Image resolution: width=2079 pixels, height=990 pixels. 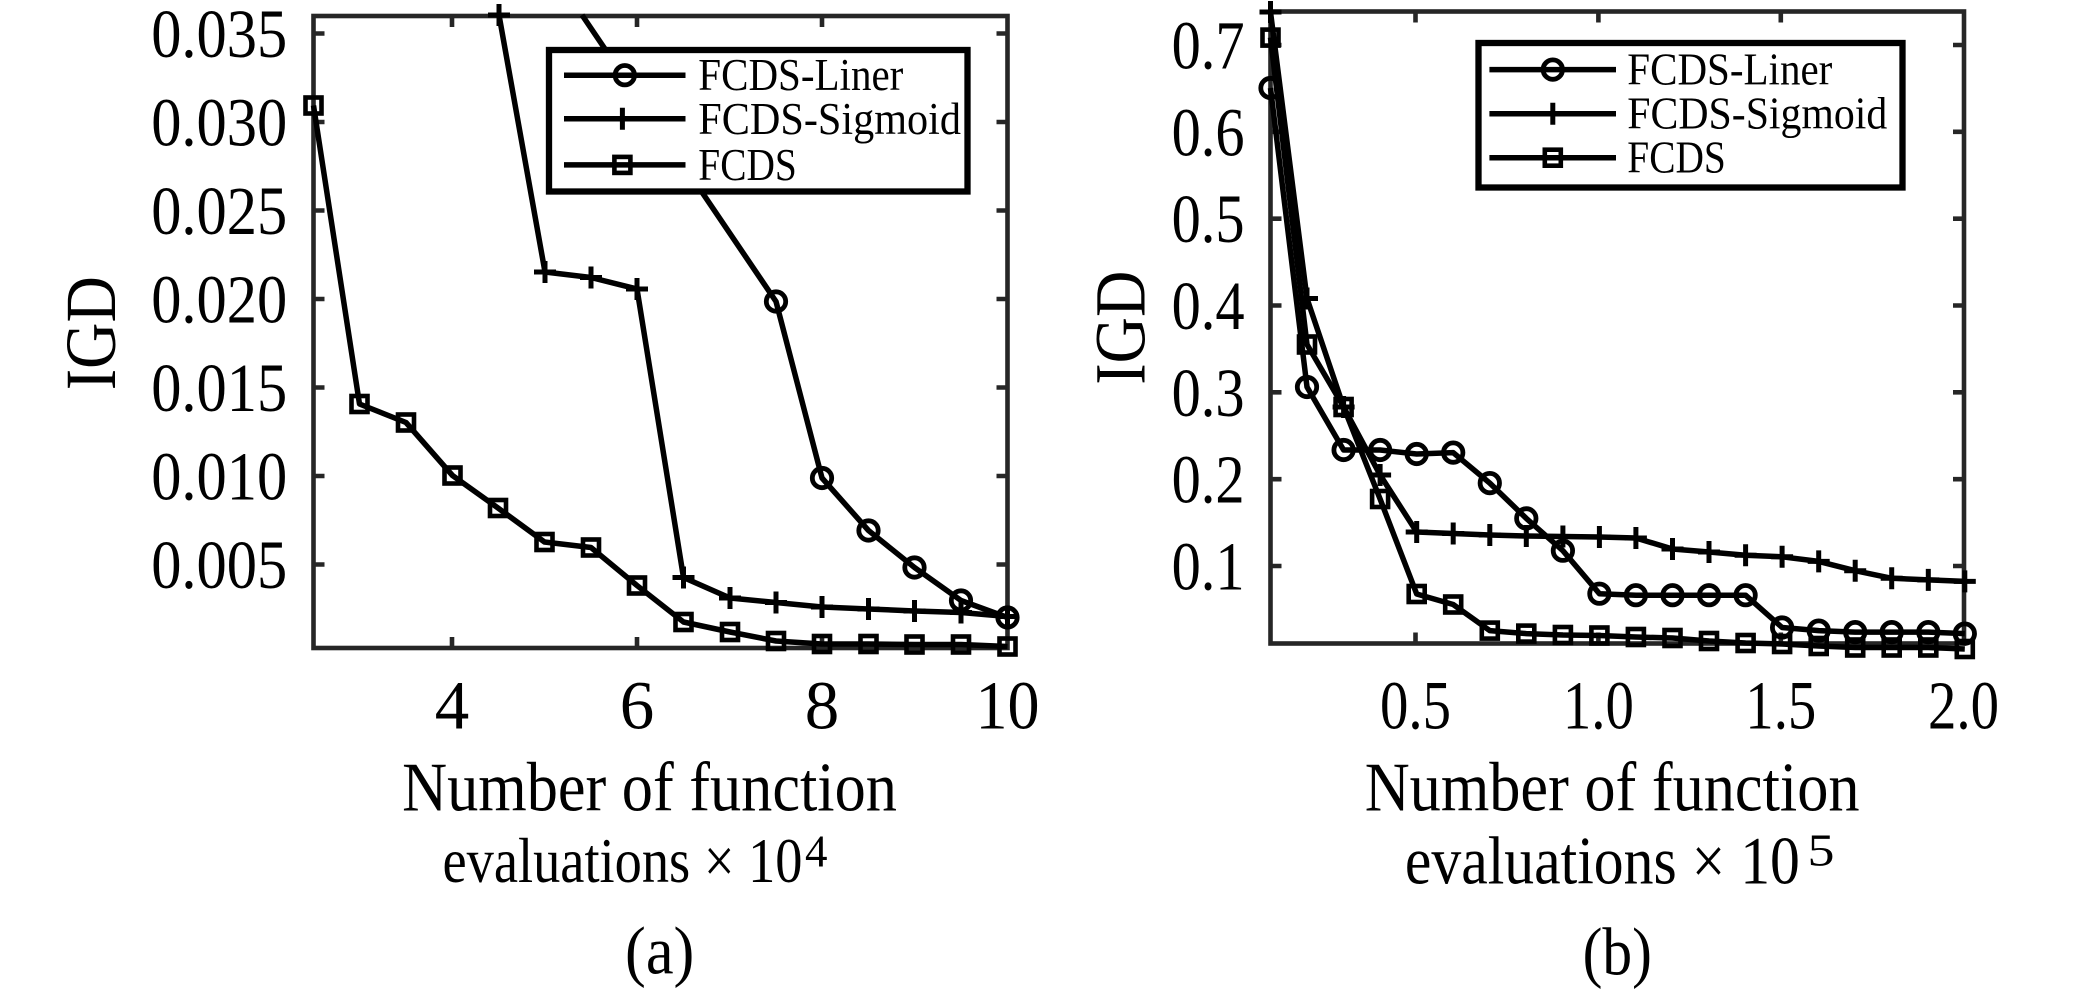 What do you see at coordinates (1208, 132) in the screenshot?
I see `svg-text: 0.6` at bounding box center [1208, 132].